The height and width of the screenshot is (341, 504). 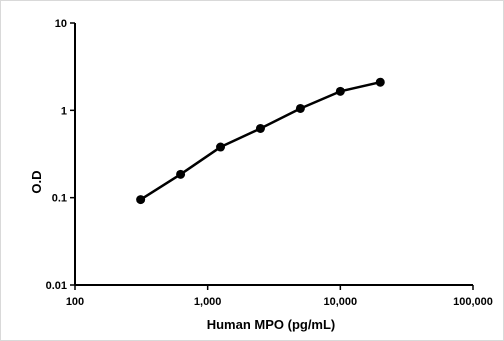 I want to click on x-tick-label: 1,000, so click(x=208, y=302).